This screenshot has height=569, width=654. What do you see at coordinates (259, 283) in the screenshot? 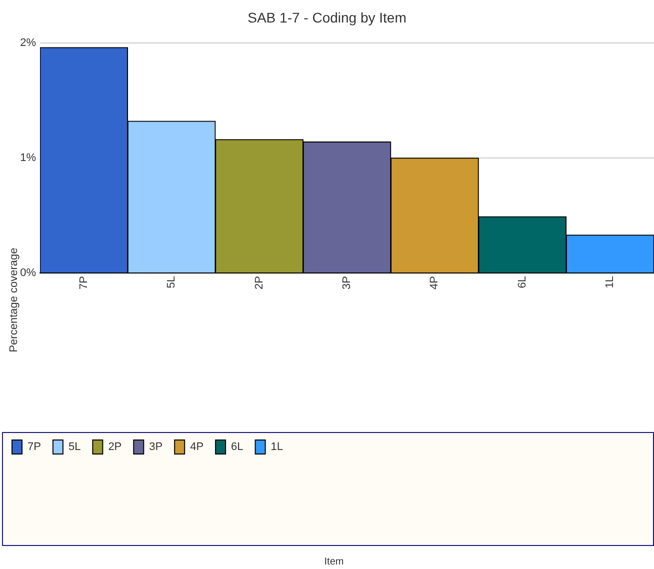
I see `x-tick-label: 2P` at bounding box center [259, 283].